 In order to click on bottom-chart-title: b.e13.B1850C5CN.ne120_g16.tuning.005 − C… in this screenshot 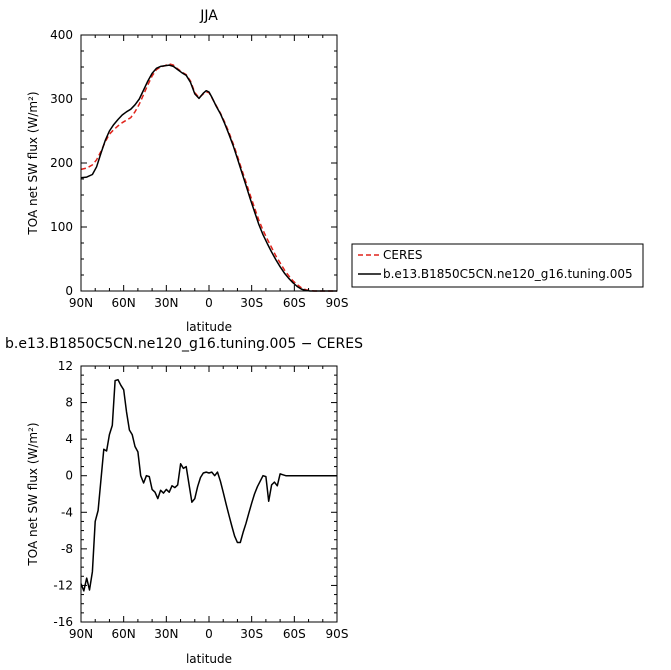, I will do `click(184, 344)`.